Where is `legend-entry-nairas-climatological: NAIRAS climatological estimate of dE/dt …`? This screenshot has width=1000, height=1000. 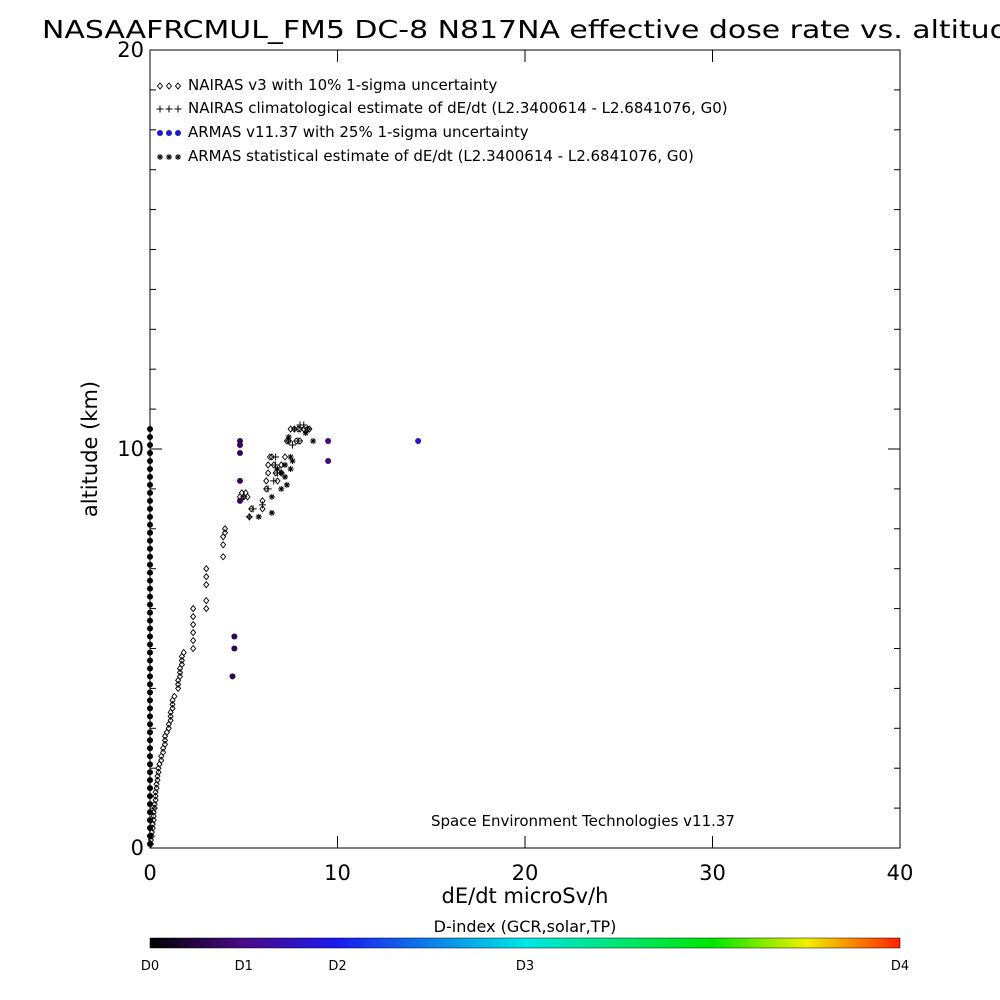
legend-entry-nairas-climatological: NAIRAS climatological estimate of dE/dt … is located at coordinates (442, 108).